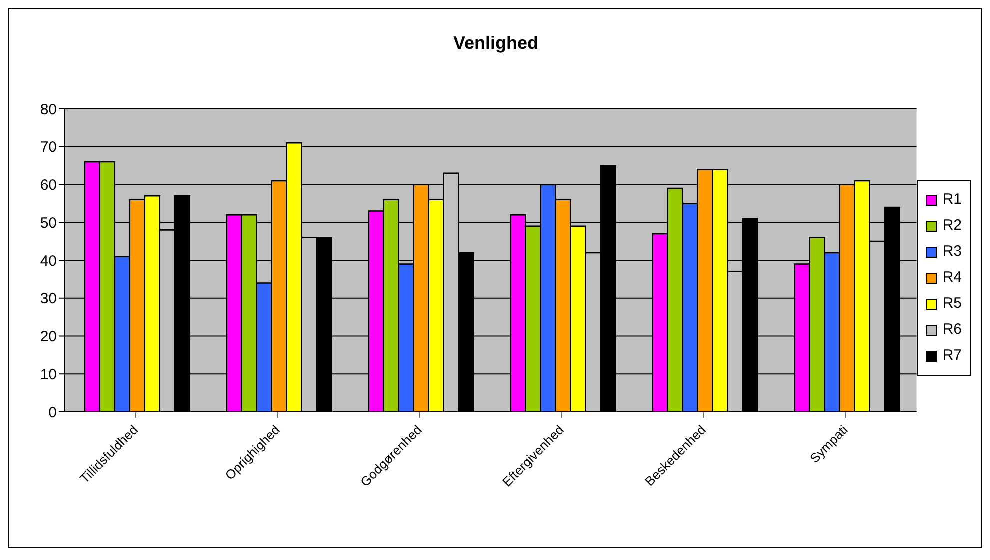 The width and height of the screenshot is (990, 560). What do you see at coordinates (952, 304) in the screenshot?
I see `legend-label: R5` at bounding box center [952, 304].